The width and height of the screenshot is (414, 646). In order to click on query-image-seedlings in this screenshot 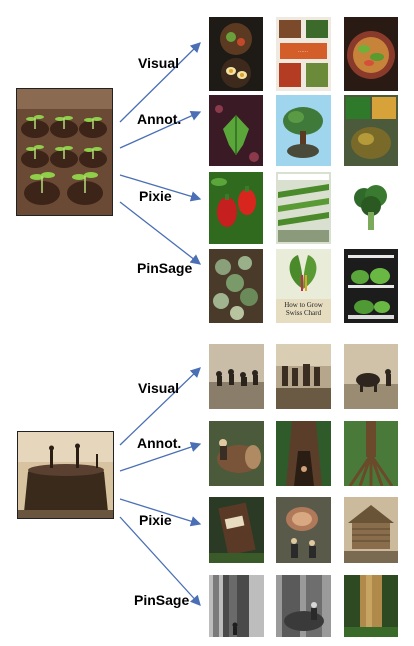, I will do `click(64, 152)`.